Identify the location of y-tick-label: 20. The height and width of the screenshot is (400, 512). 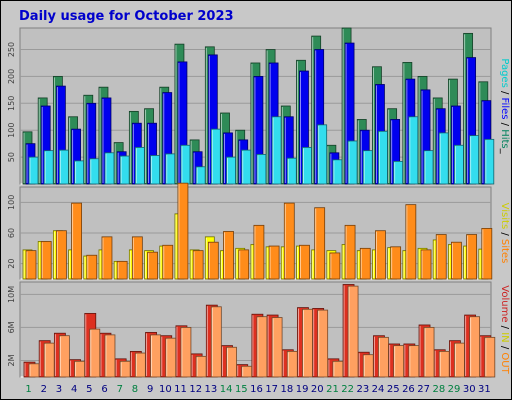
(11, 264).